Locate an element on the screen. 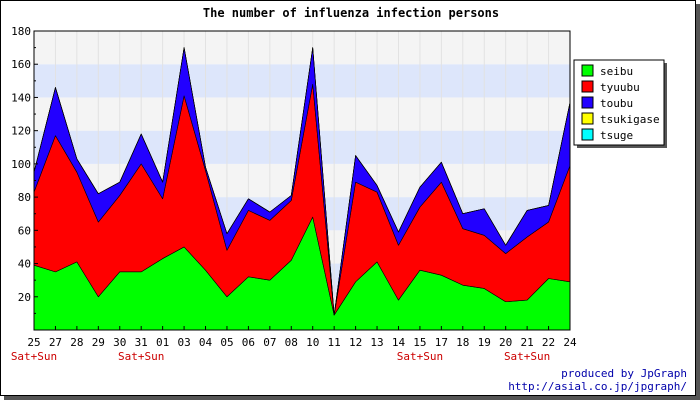 The width and height of the screenshot is (700, 400). y-tick-label: 180 is located at coordinates (21, 31).